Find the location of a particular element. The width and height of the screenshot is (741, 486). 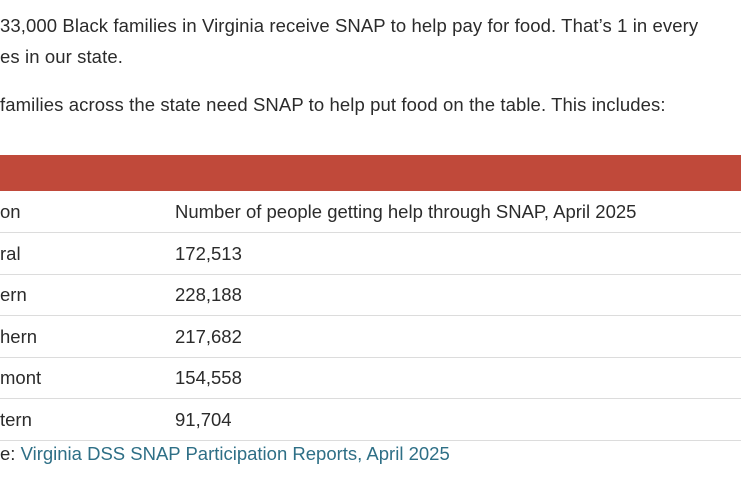

table-header-bar is located at coordinates (370, 173).